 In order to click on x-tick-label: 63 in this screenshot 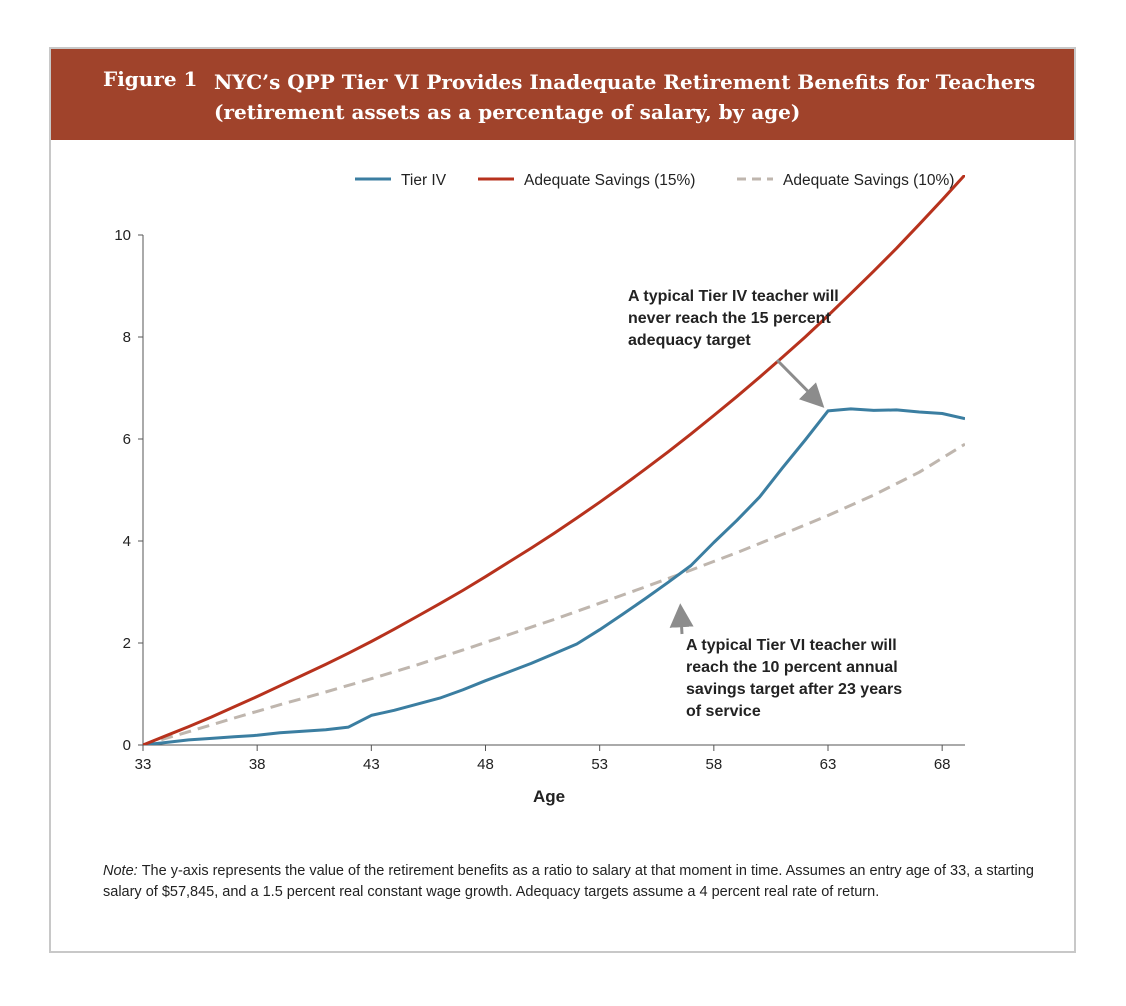, I will do `click(828, 764)`.